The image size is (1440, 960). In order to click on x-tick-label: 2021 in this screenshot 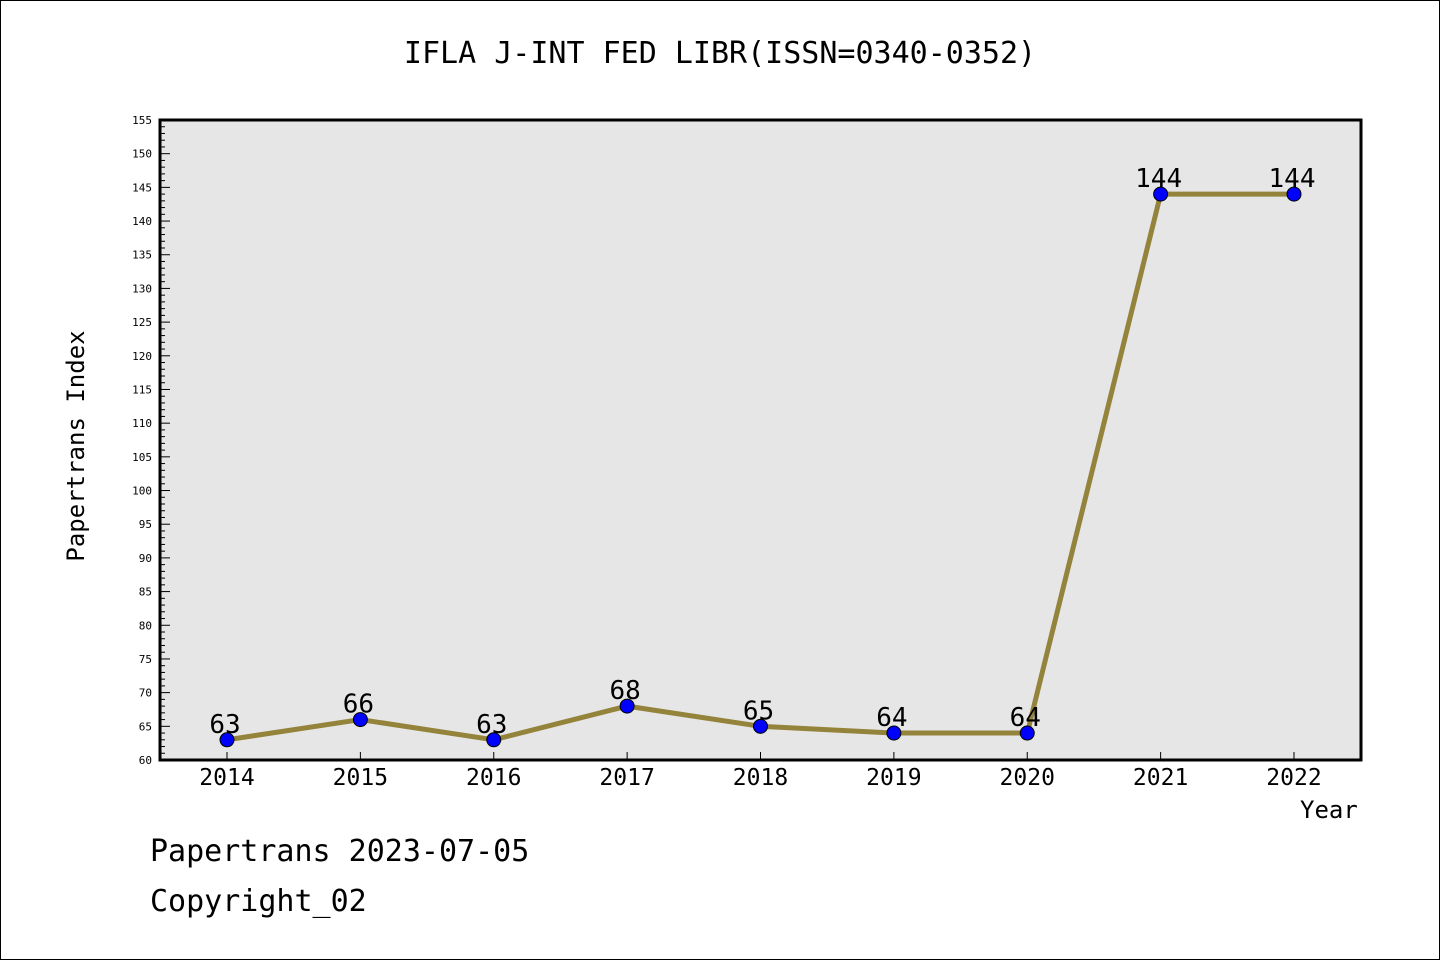, I will do `click(1160, 778)`.